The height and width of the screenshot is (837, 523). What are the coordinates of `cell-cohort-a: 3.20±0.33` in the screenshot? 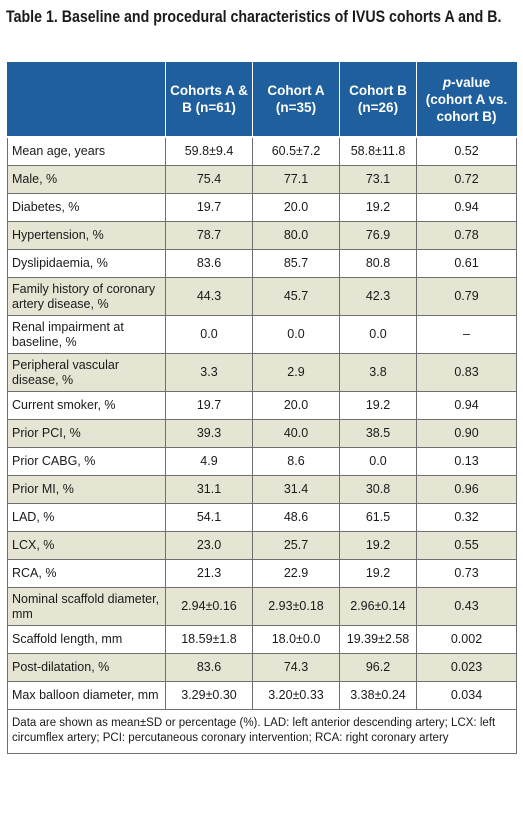 It's located at (296, 695).